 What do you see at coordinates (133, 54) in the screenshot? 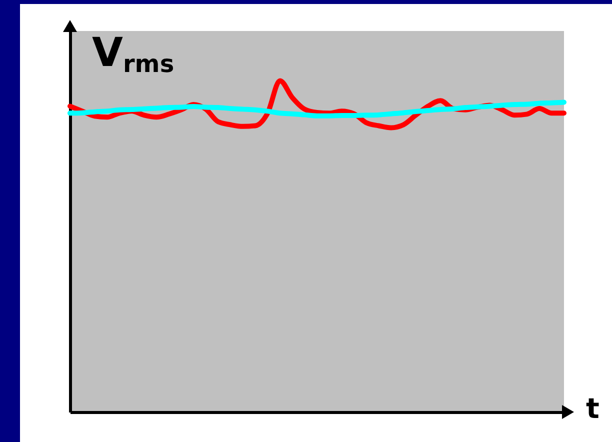
I see `y-axis-title: V$_{rms}$` at bounding box center [133, 54].